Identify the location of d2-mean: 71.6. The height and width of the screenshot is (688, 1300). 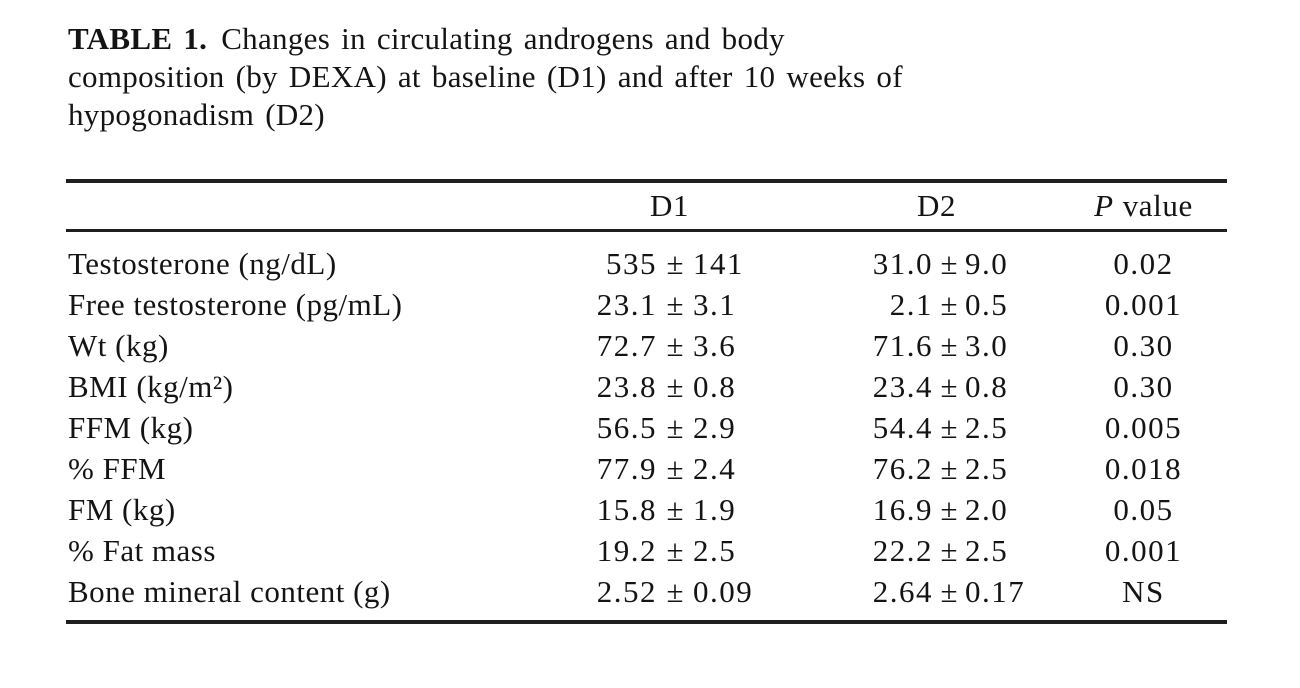
(902, 345).